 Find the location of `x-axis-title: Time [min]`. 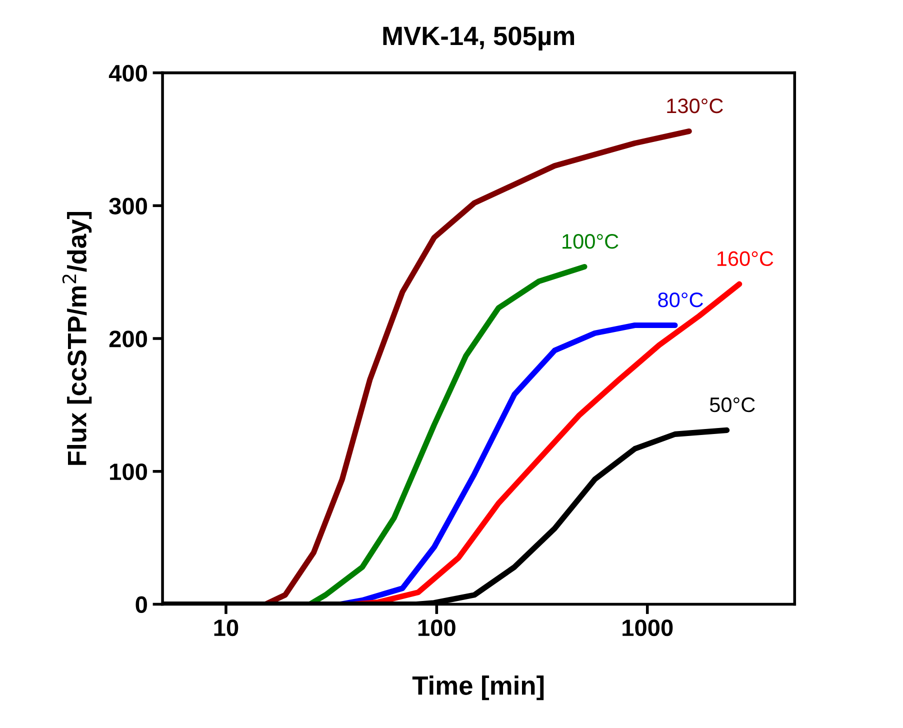

x-axis-title: Time [min] is located at coordinates (478, 688).